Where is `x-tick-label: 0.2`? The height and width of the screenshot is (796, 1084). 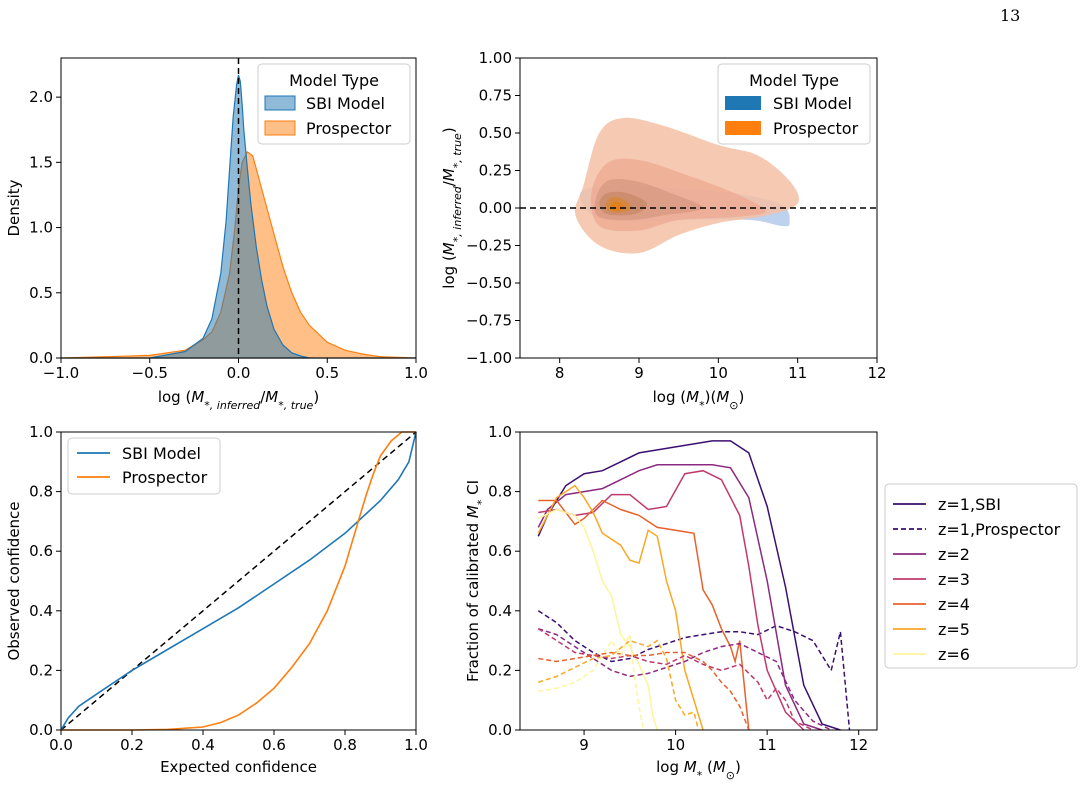 x-tick-label: 0.2 is located at coordinates (132, 745).